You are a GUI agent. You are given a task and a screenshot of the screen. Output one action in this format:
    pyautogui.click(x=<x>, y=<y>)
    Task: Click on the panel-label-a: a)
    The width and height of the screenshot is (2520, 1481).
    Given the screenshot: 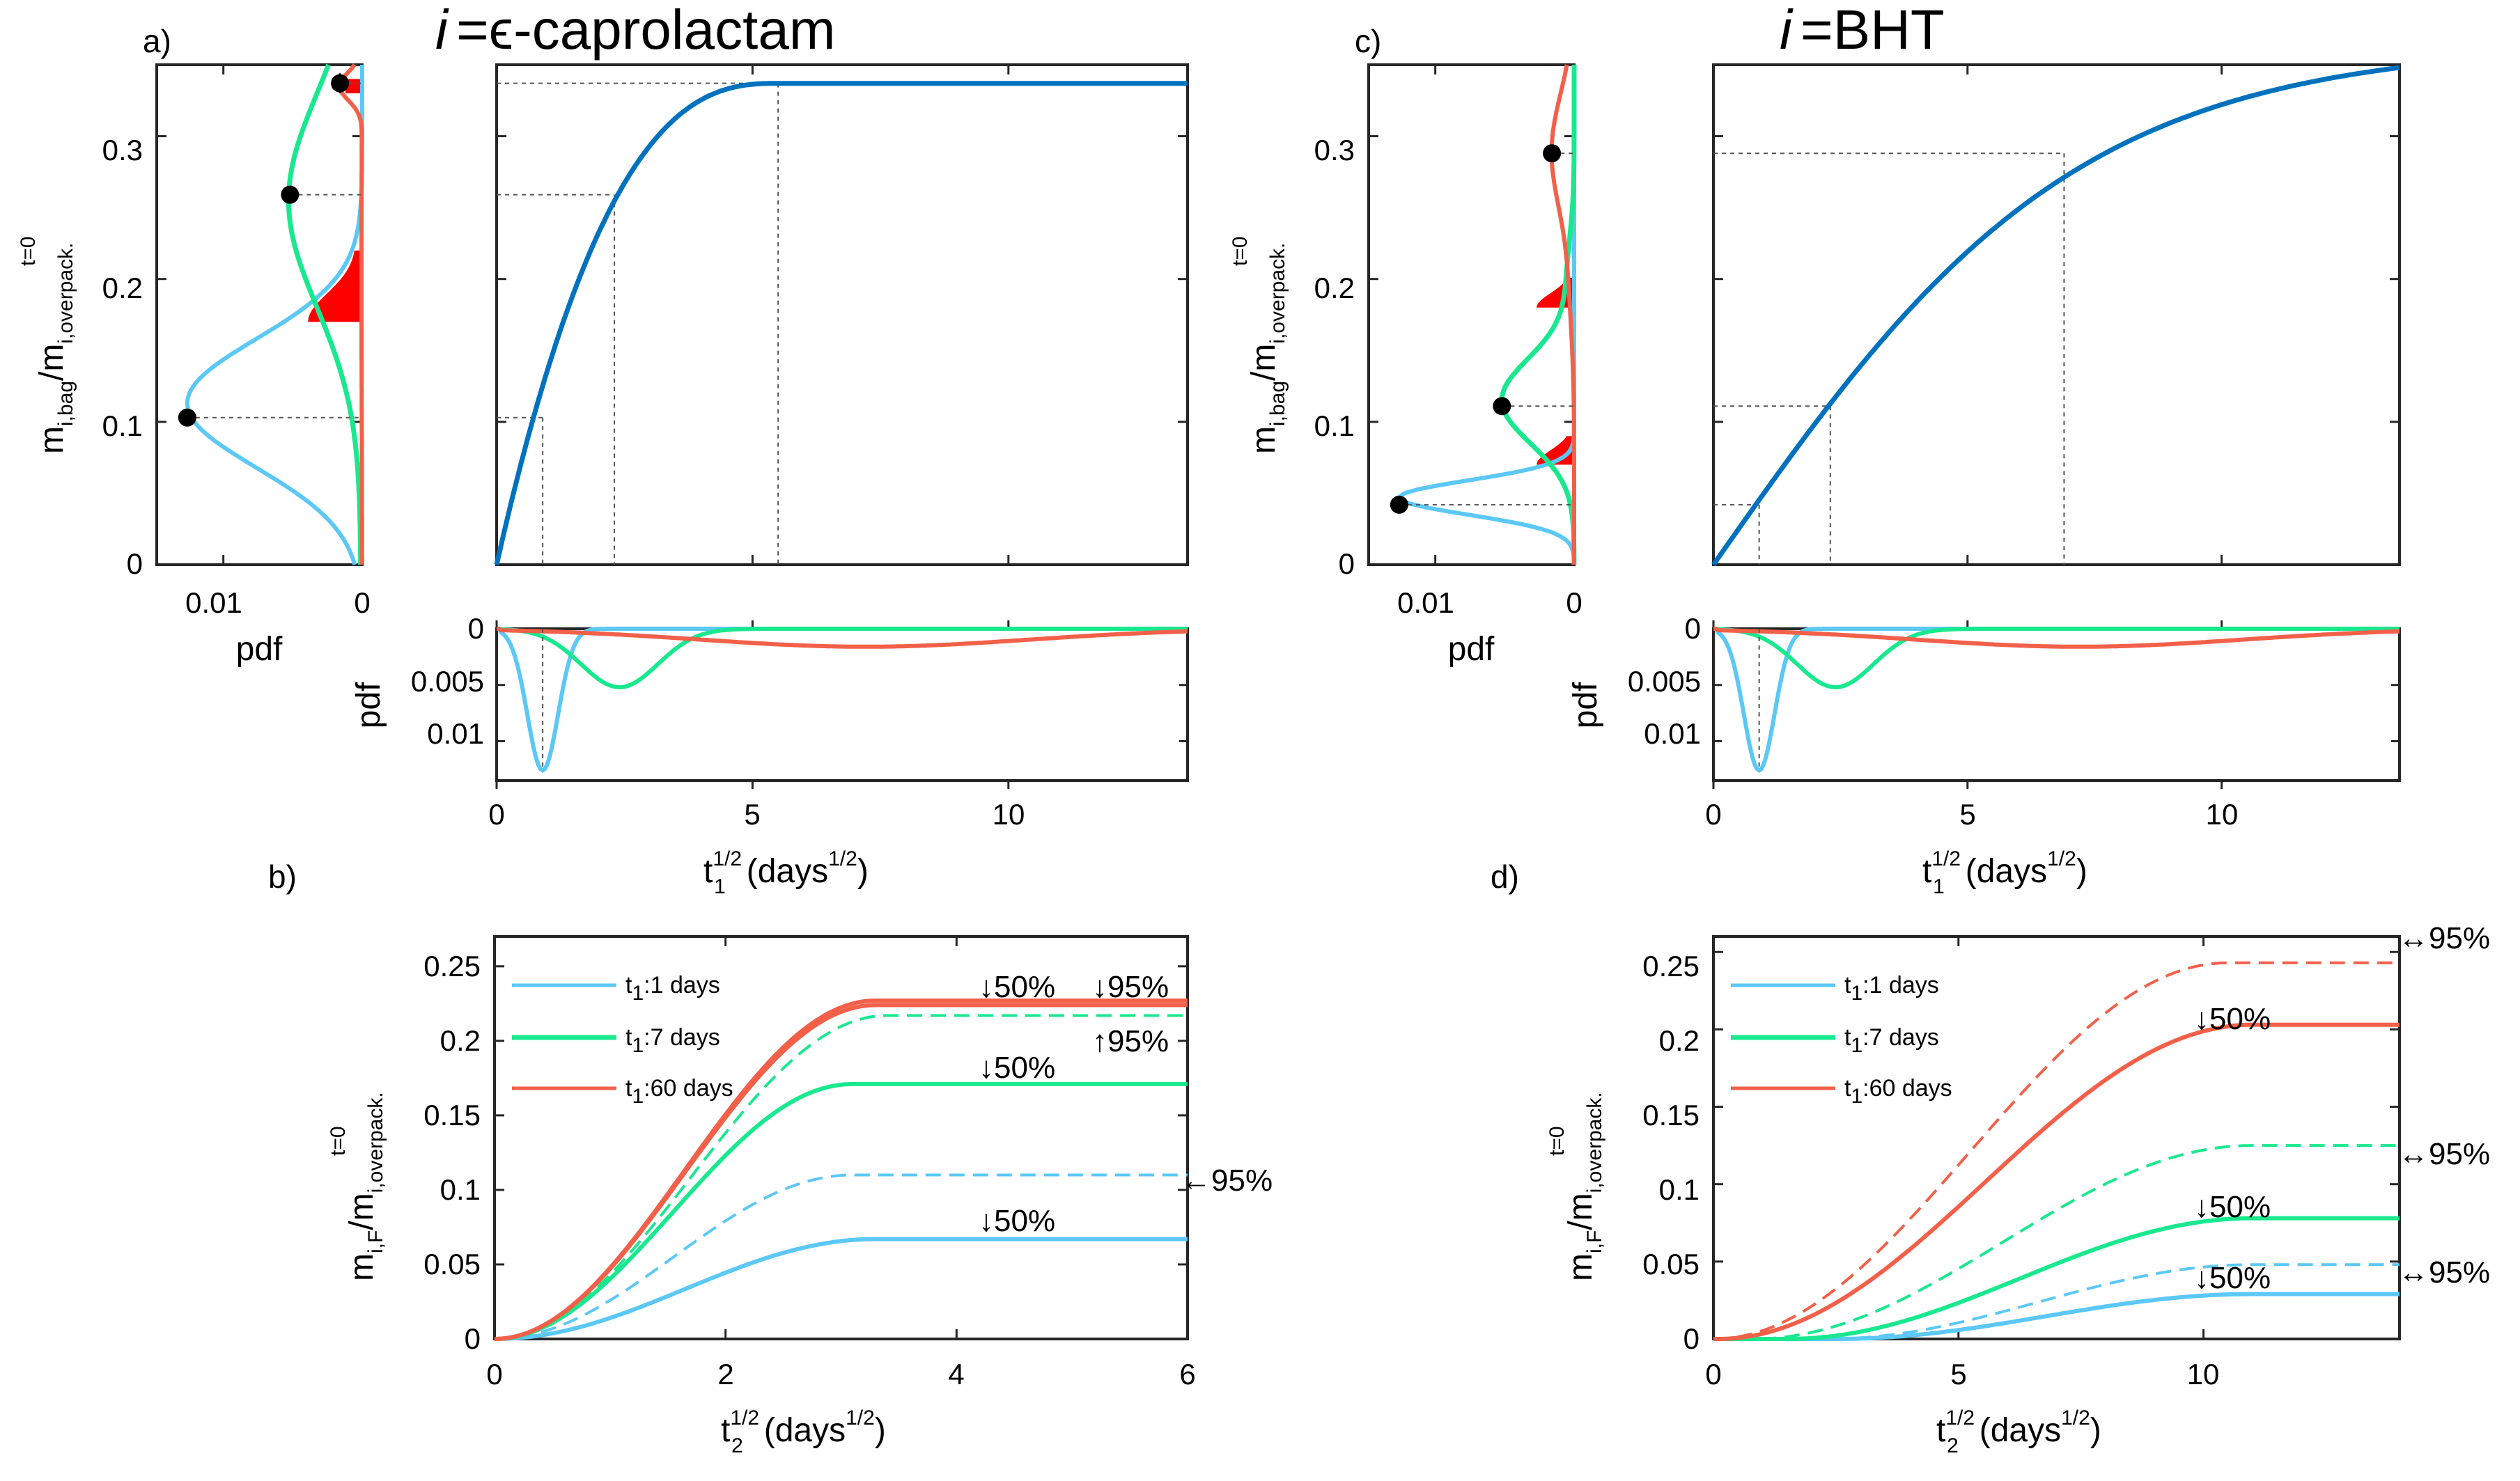 What is the action you would take?
    pyautogui.click(x=157, y=41)
    